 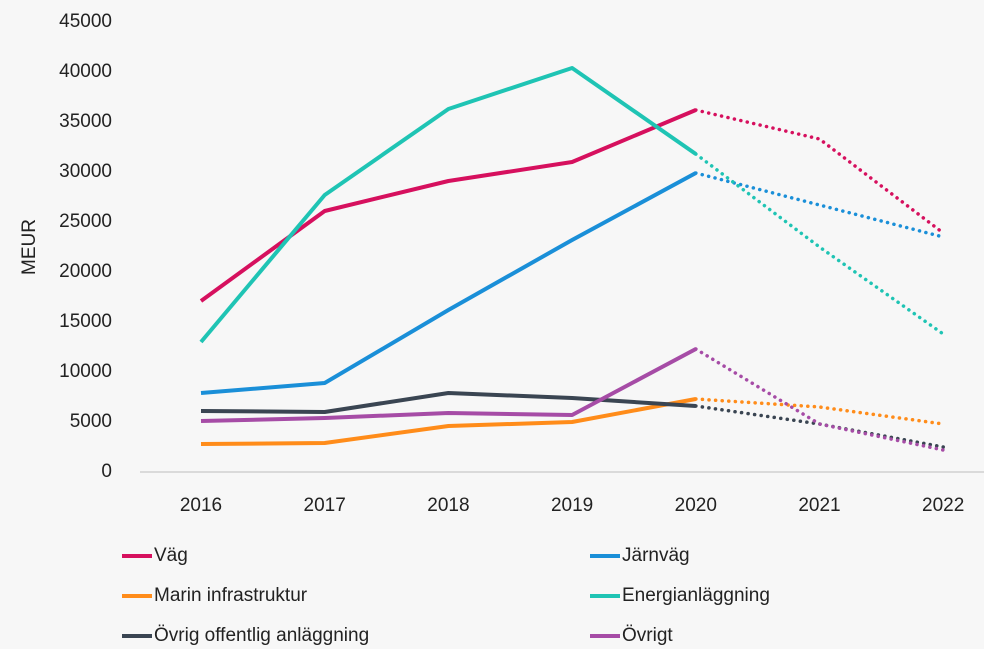 I want to click on y-tick-label: 15000, so click(x=85, y=321).